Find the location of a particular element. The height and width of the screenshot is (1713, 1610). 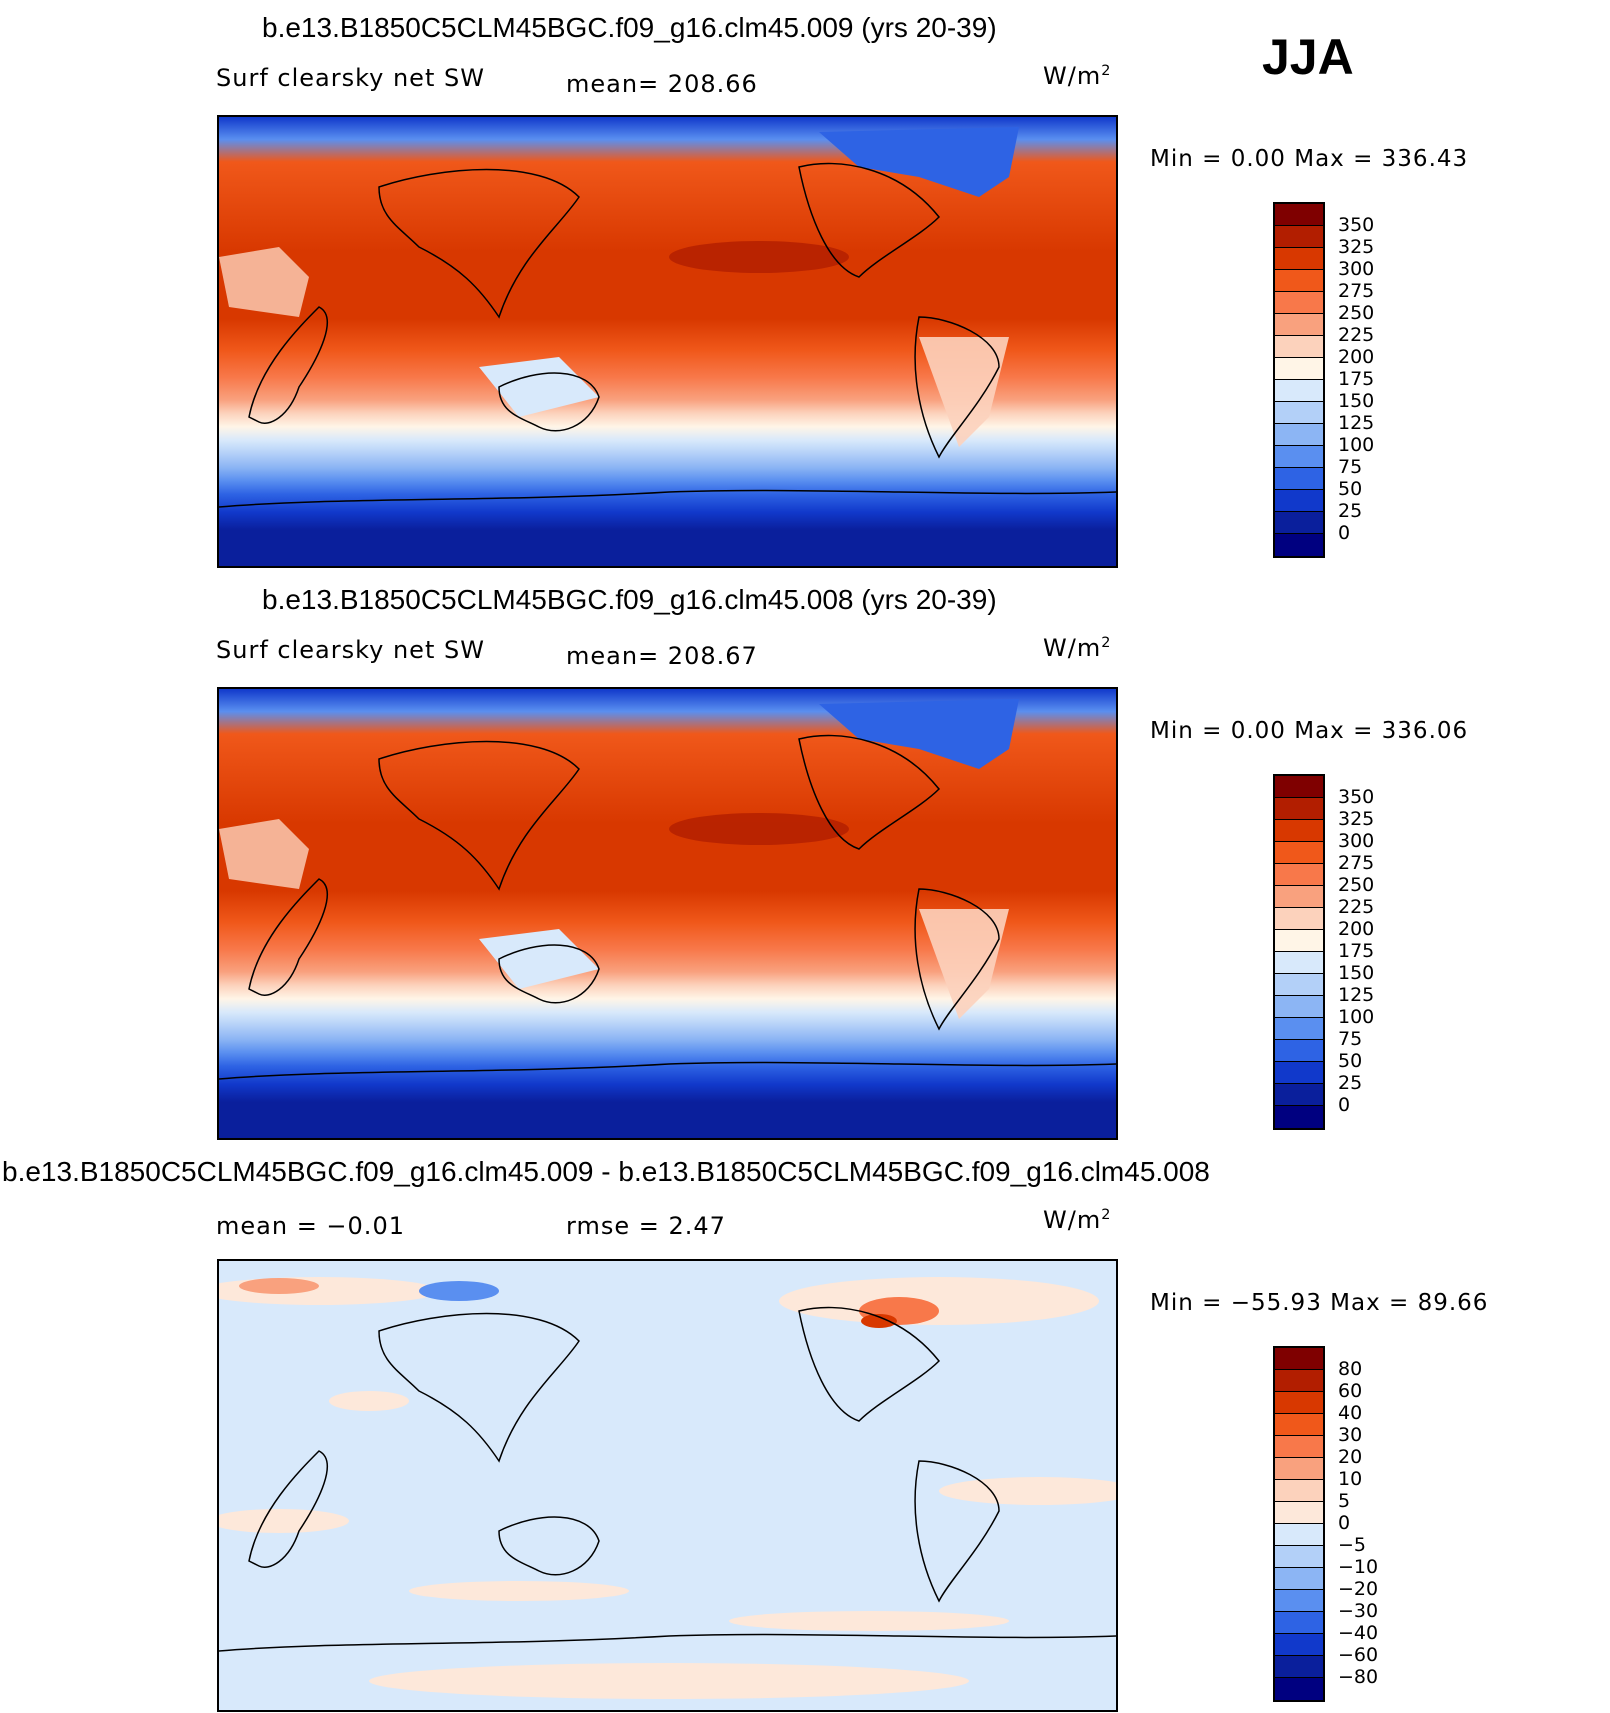

panel-1-units: W/m2 is located at coordinates (1077, 76).